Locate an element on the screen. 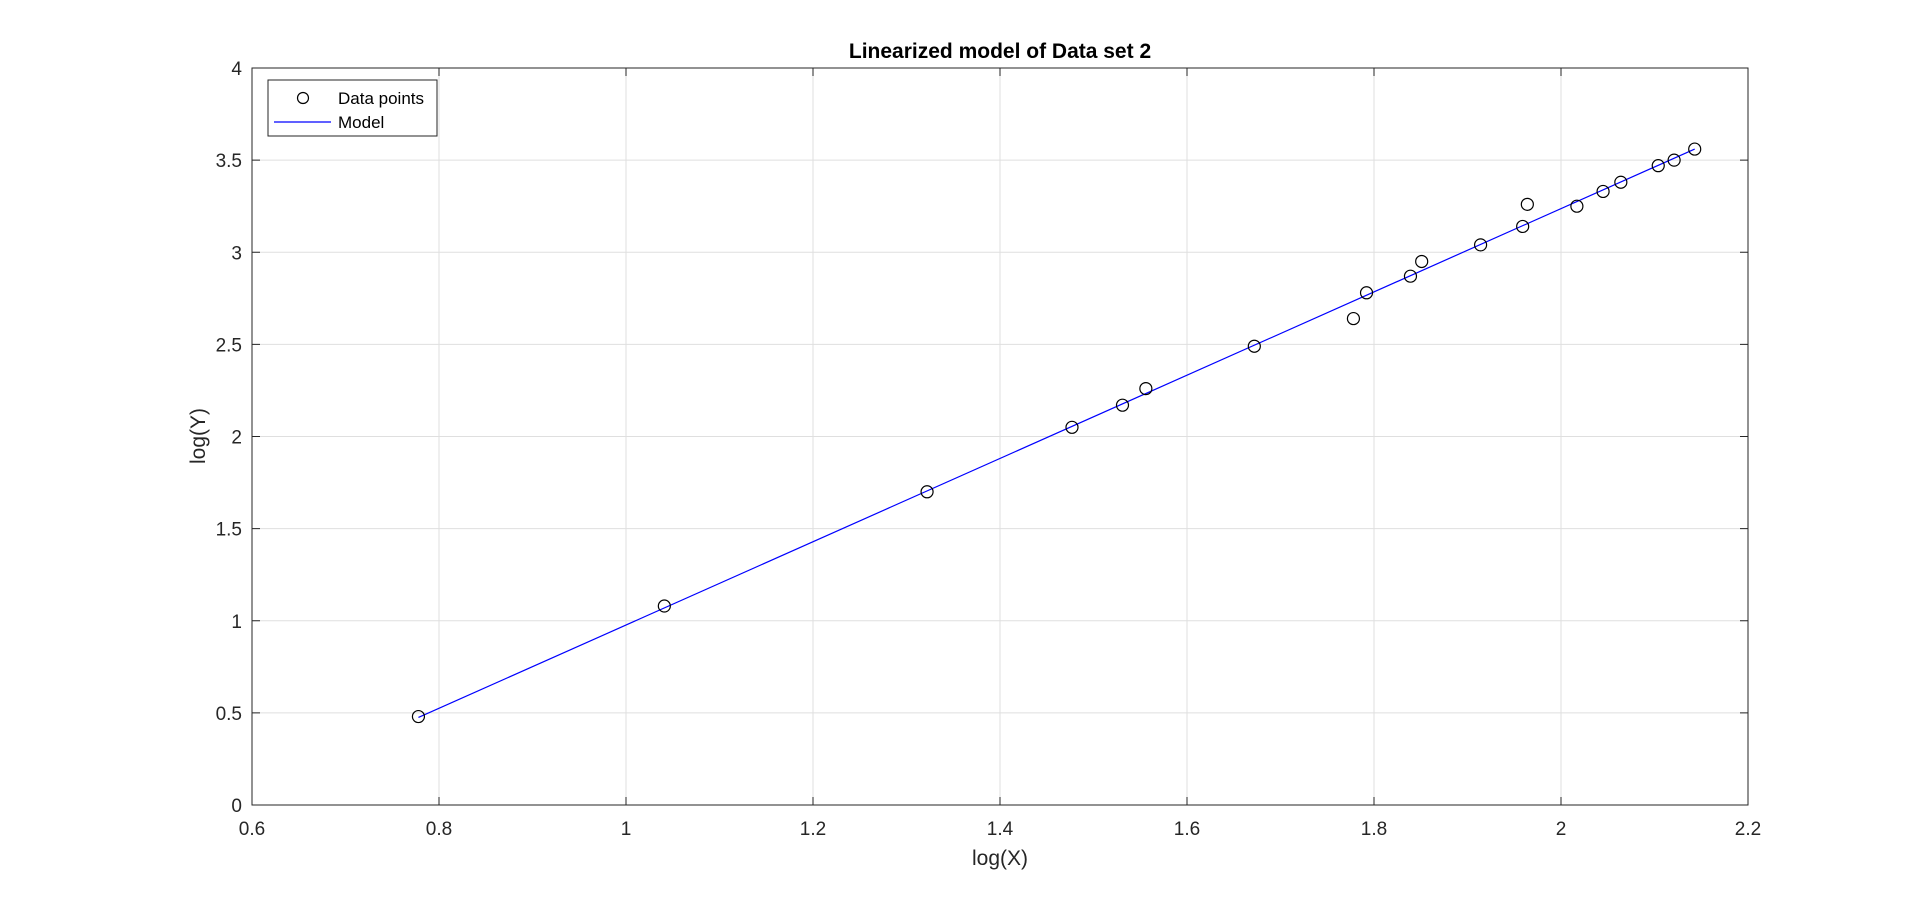  chart-title: Linearized model of Data set 2 is located at coordinates (1000, 51).